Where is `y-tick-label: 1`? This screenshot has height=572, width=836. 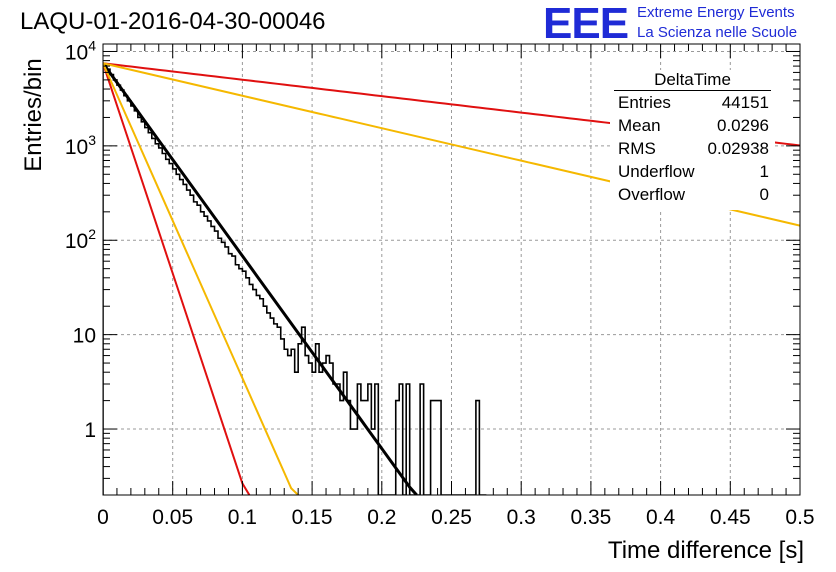
y-tick-label: 1 is located at coordinates (90, 430).